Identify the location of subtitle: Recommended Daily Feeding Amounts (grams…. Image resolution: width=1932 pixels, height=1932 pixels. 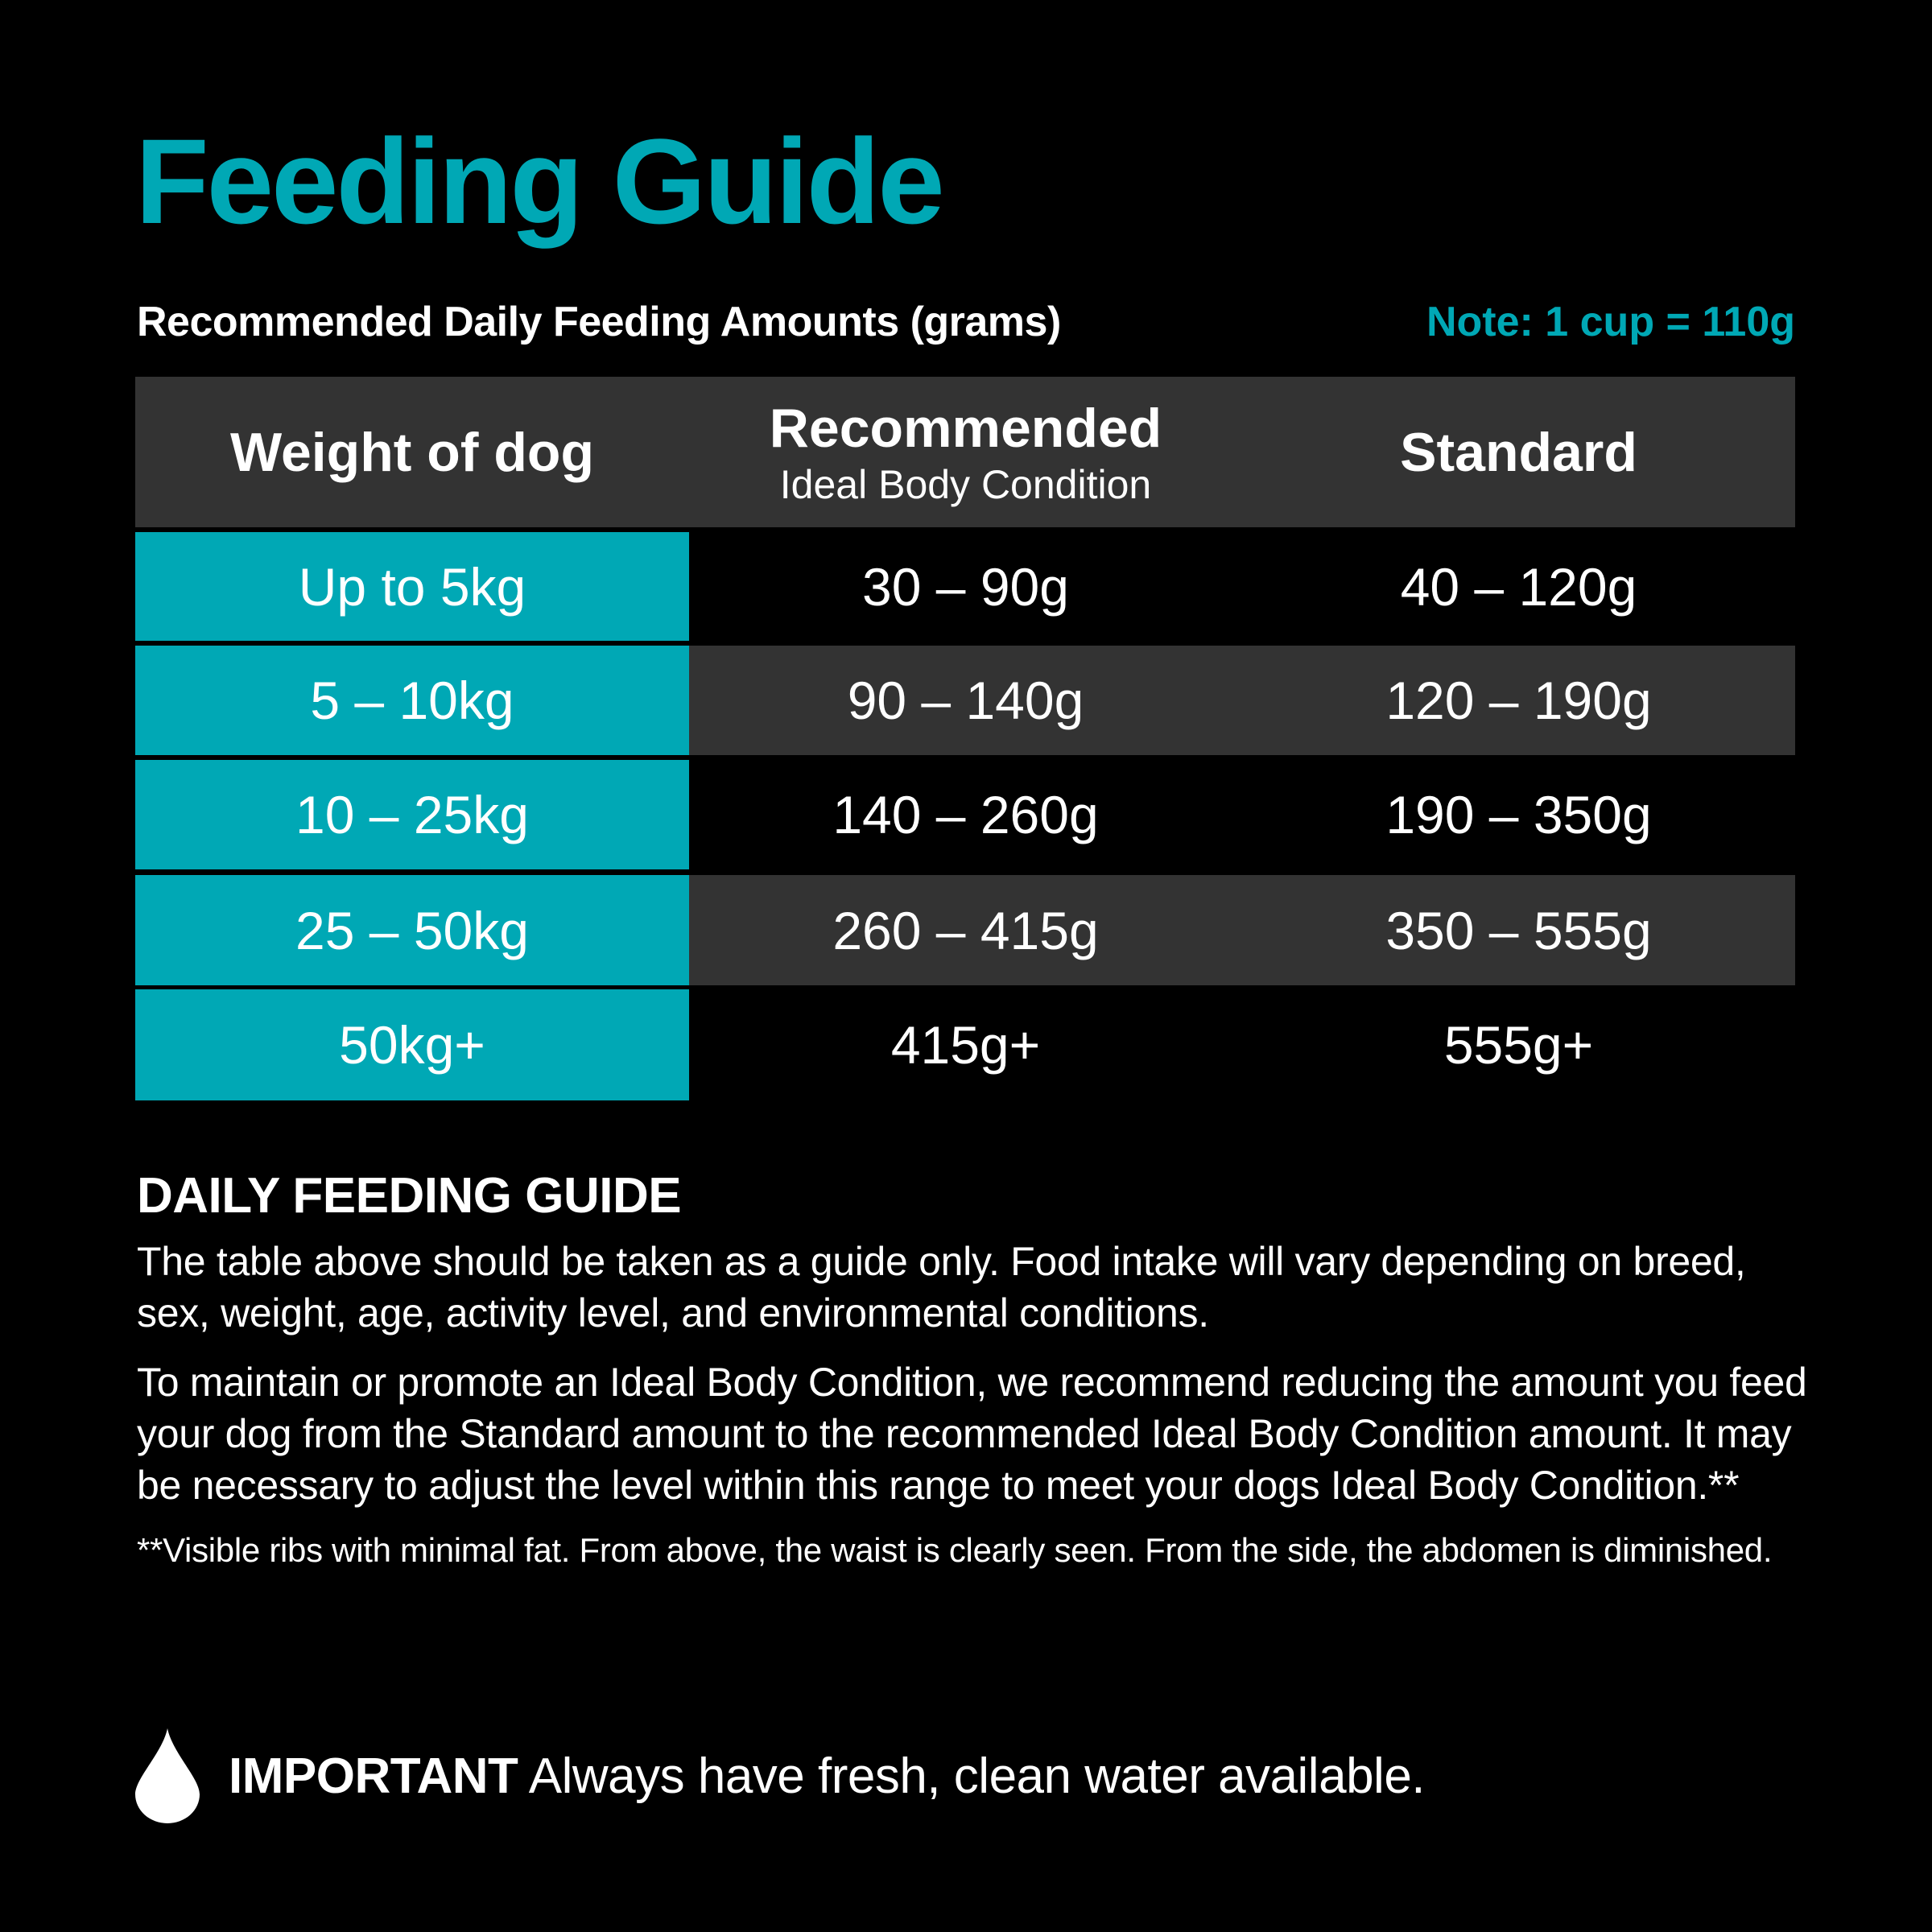
(599, 322).